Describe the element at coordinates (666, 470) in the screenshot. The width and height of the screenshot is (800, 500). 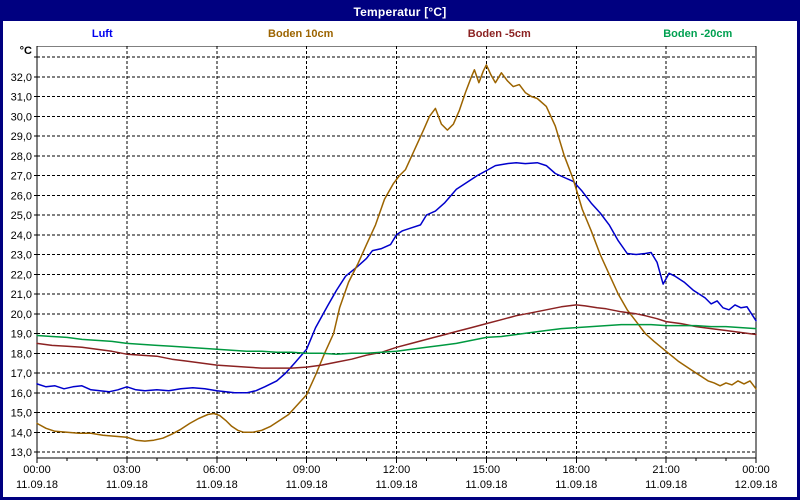
I see `x-axis-time-label: 21:00` at that location.